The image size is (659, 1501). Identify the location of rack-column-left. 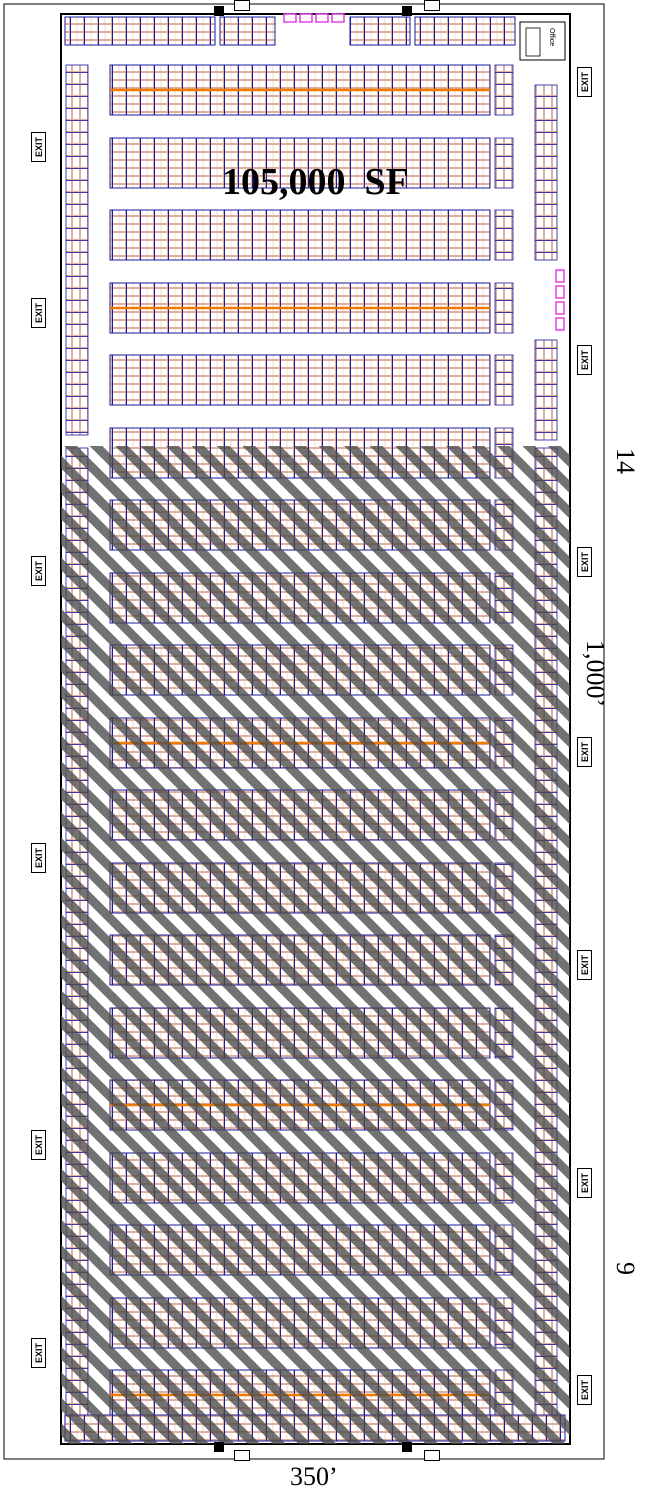
(77, 250).